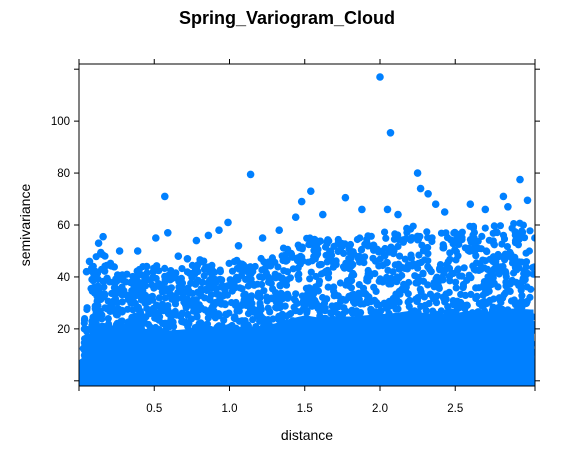 Image resolution: width=574 pixels, height=465 pixels. I want to click on x-tick-label: 0.5, so click(154, 409).